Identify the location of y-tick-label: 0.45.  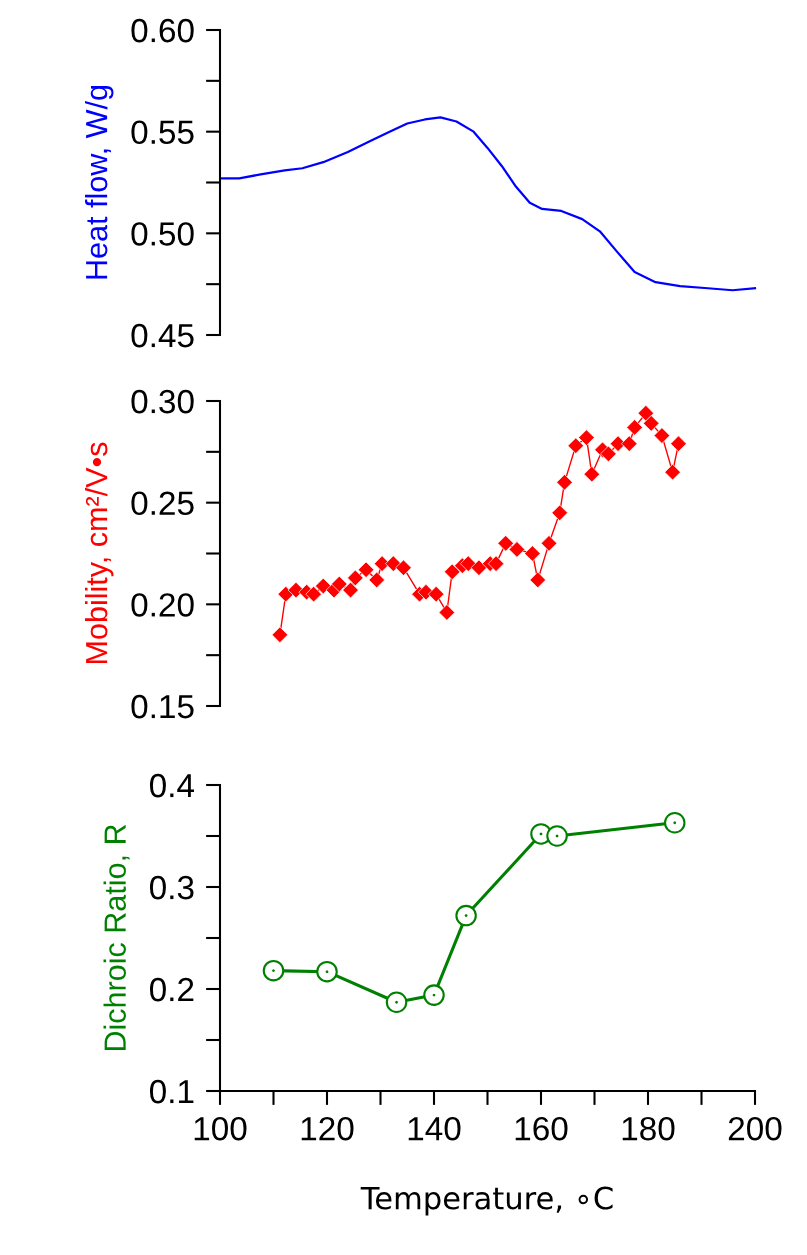
(162, 335).